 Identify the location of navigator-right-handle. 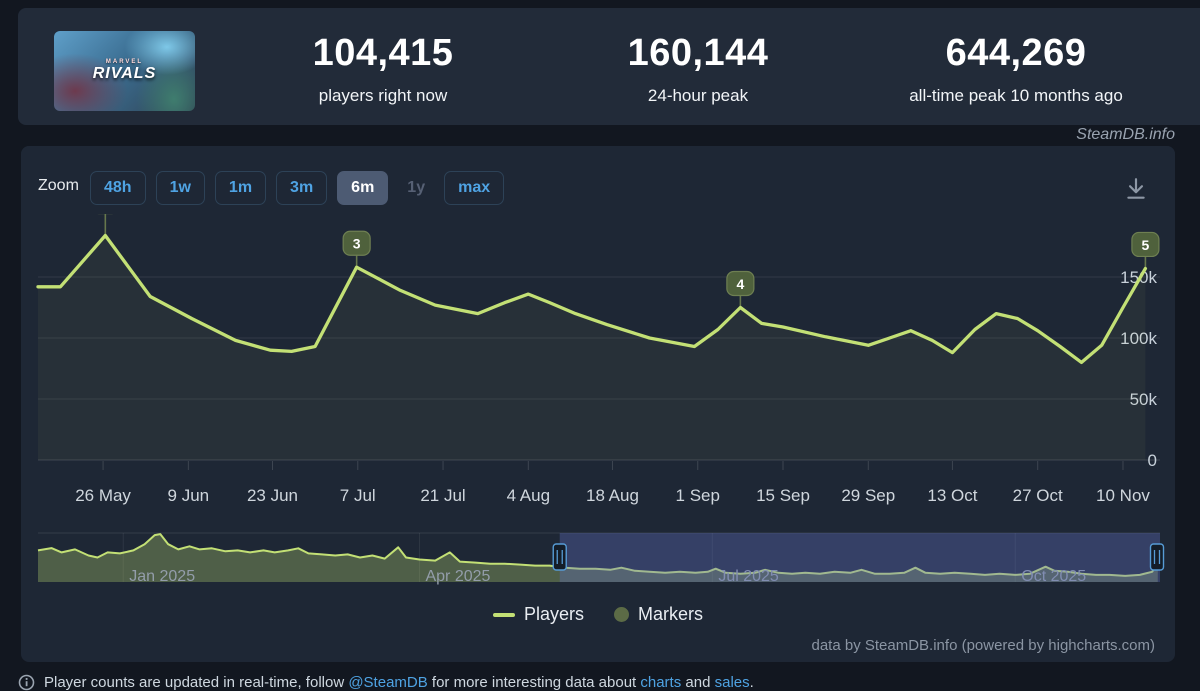
(1157, 557).